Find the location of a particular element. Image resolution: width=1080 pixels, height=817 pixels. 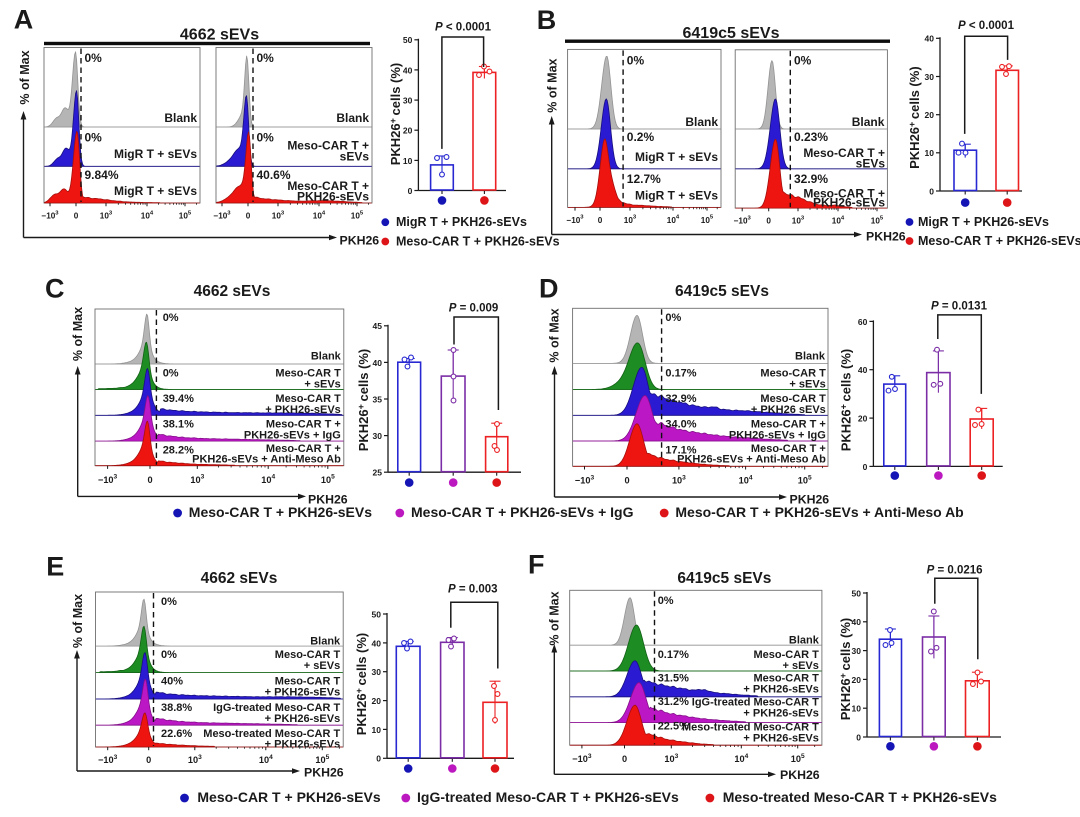

svg-text: 60 is located at coordinates (863, 322).